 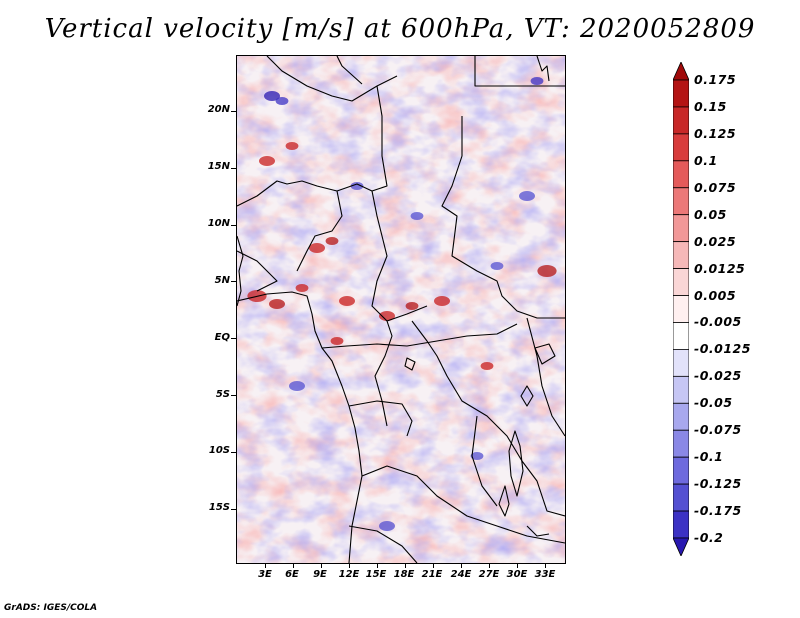 What do you see at coordinates (718, 511) in the screenshot?
I see `colorbar-label: -0.175` at bounding box center [718, 511].